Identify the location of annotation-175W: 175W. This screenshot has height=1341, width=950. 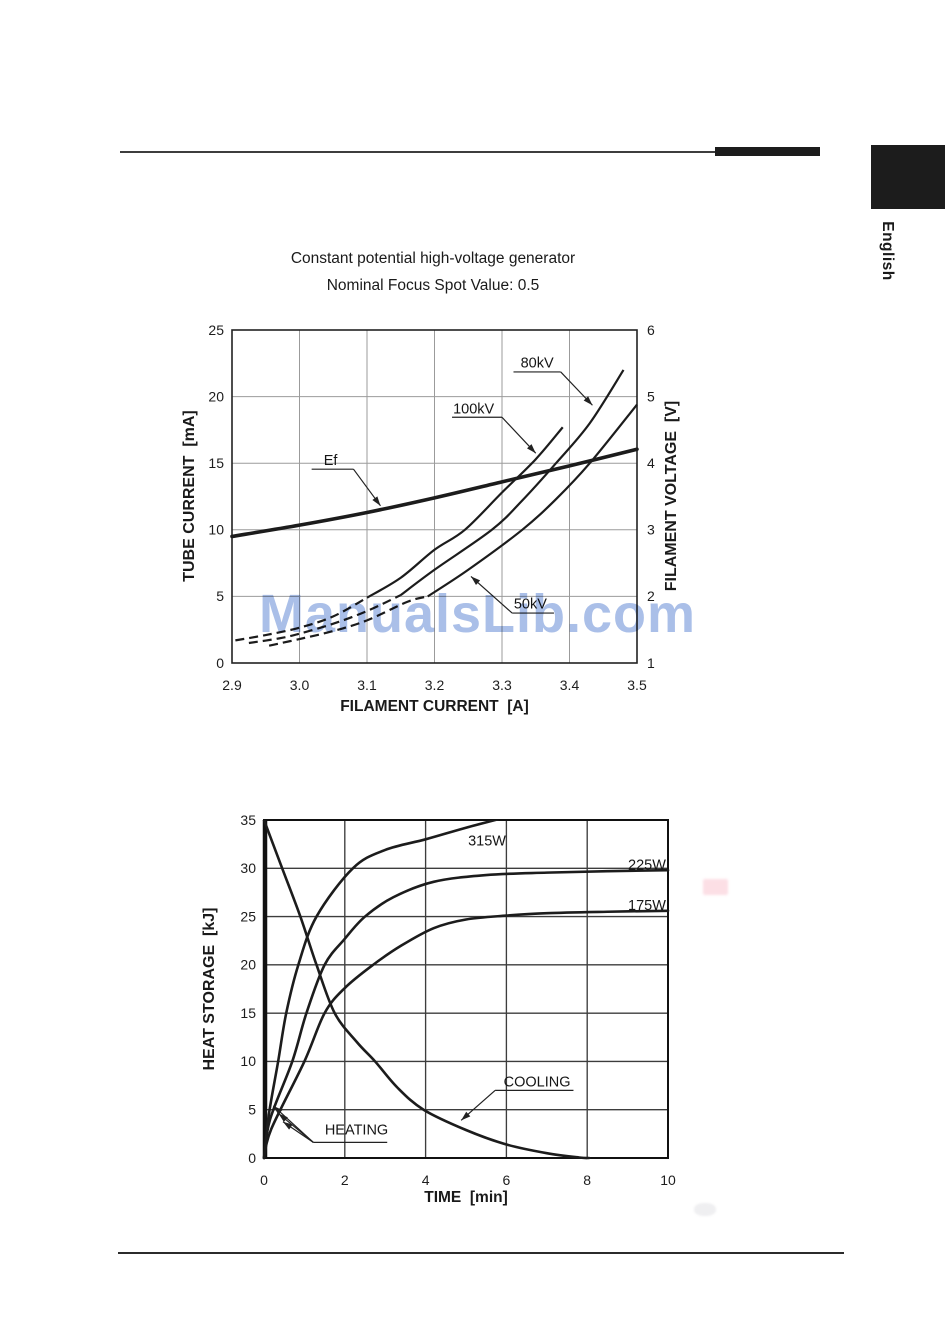
(647, 906).